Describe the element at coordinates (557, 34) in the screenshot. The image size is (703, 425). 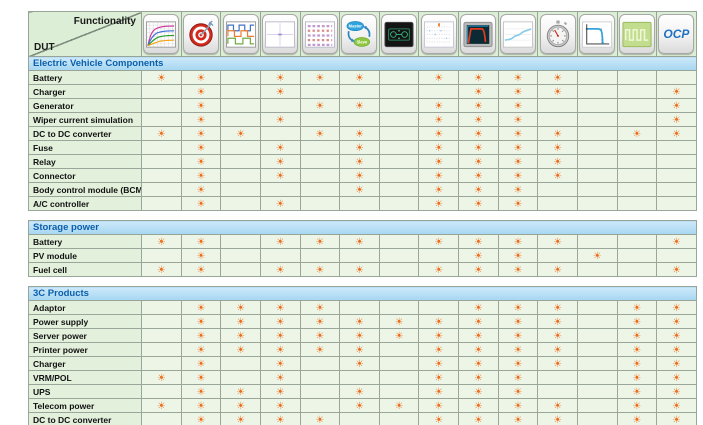
I see `column-stopwatch` at that location.